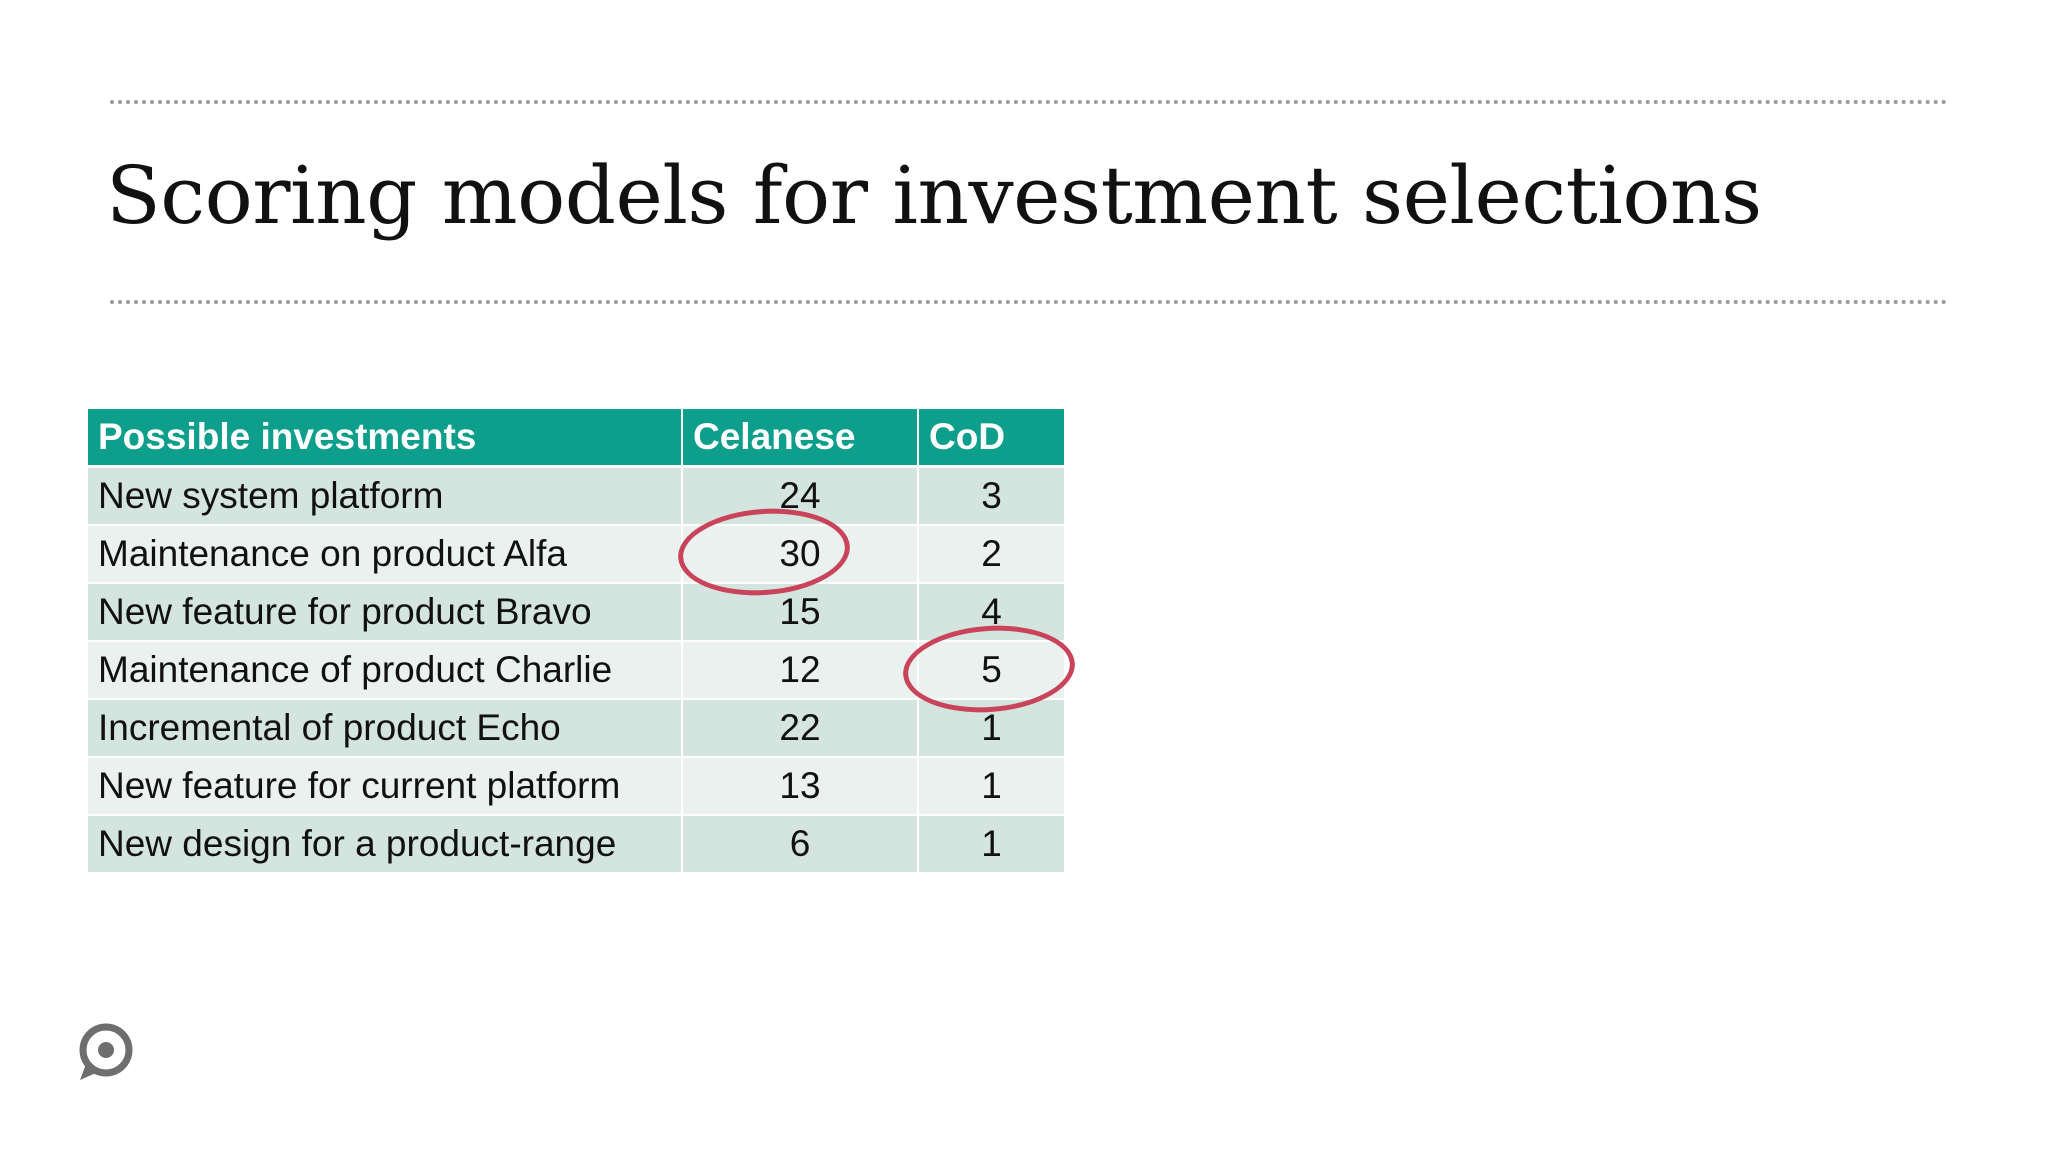 Image resolution: width=2048 pixels, height=1152 pixels. I want to click on table-row: Maintenance on product Alfa 30 2, so click(576, 554).